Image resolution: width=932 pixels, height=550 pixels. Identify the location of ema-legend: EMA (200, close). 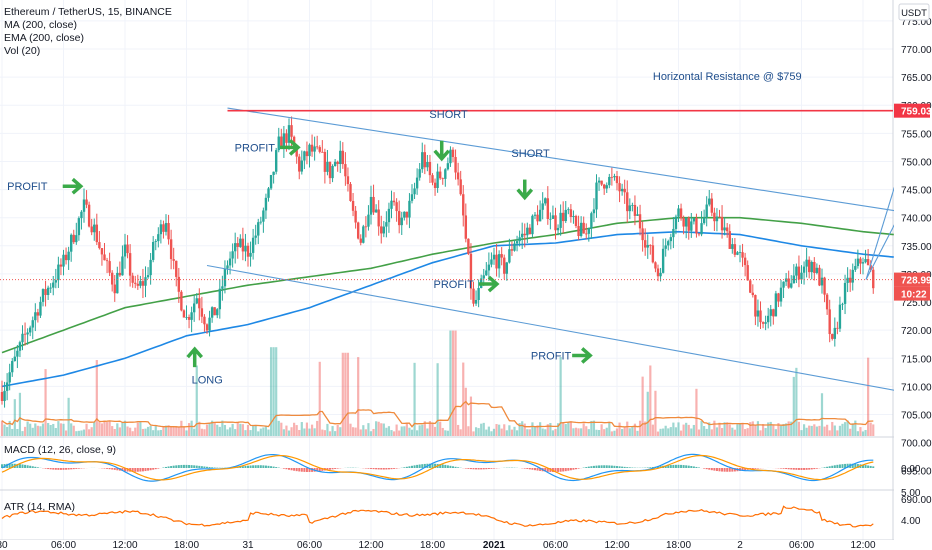
(44, 38).